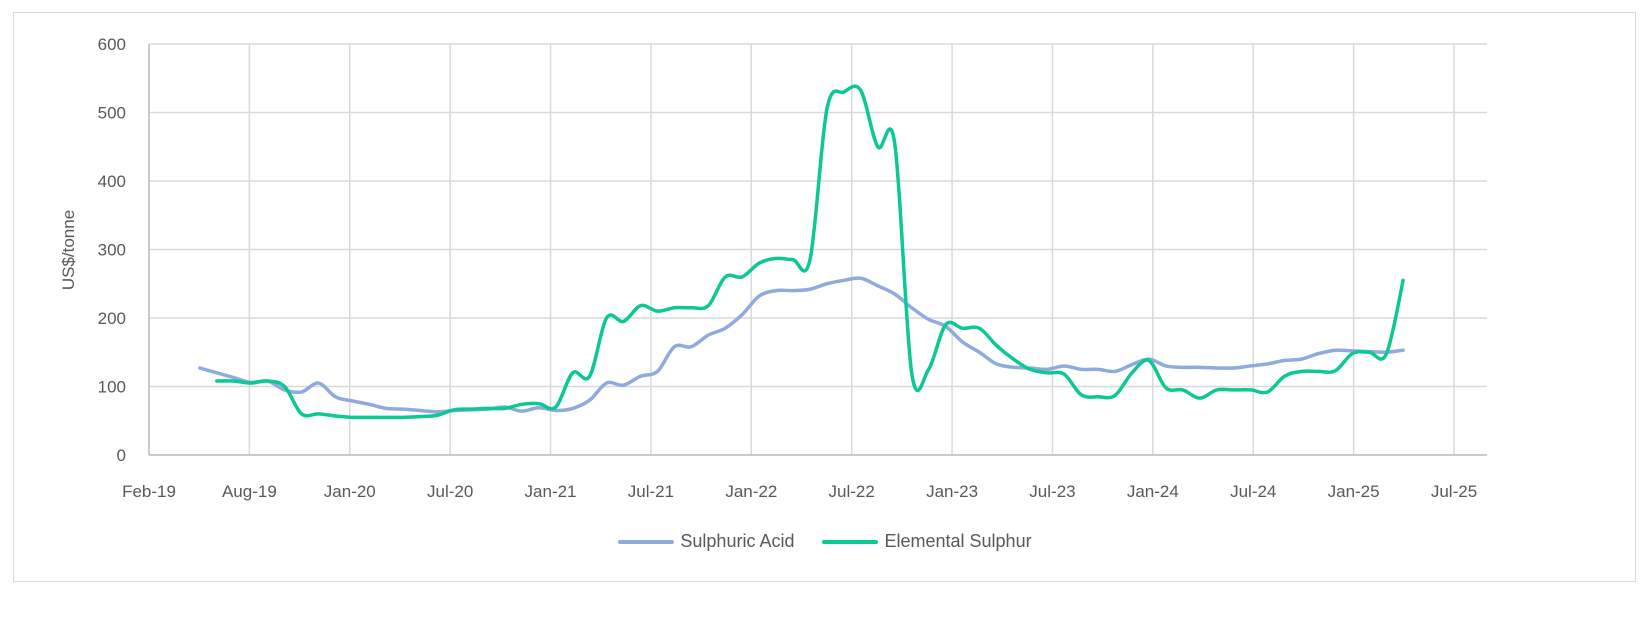 The height and width of the screenshot is (630, 1650). Describe the element at coordinates (737, 541) in the screenshot. I see `legend-label: Sulphuric Acid` at that location.